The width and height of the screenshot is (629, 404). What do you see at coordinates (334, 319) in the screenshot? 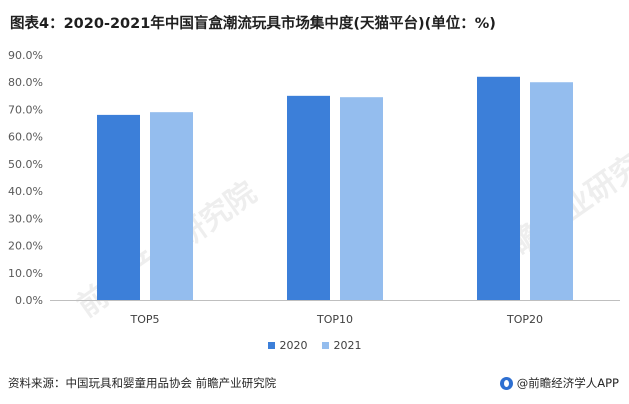
I see `x-category-label: TOP10` at bounding box center [334, 319].